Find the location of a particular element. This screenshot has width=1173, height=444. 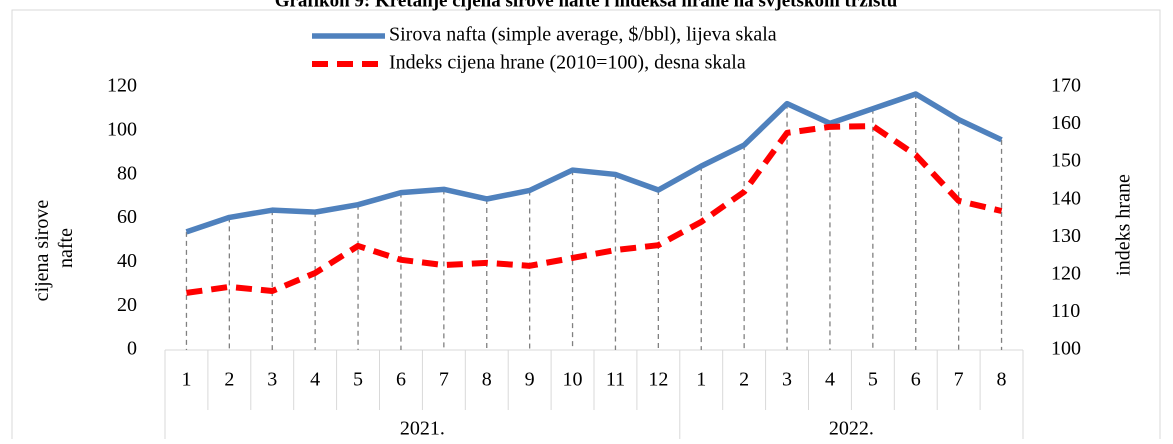

y2-axis-label: indeks hrane is located at coordinates (1124, 225).